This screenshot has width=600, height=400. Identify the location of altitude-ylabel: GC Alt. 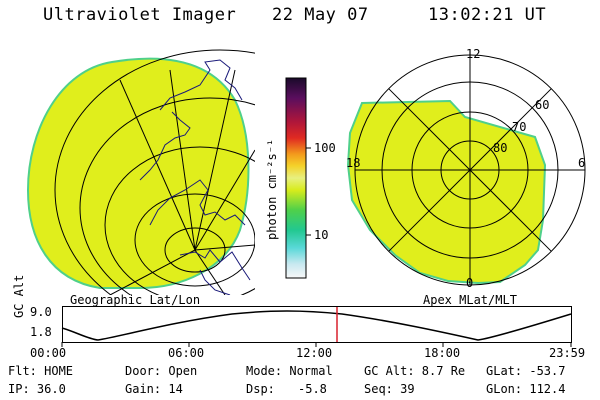
(19, 296).